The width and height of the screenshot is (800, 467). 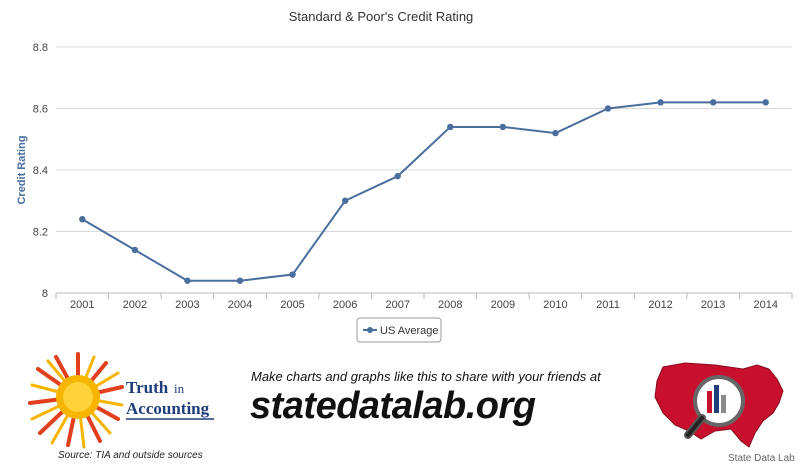 I want to click on tia-source-note: Source: TIA and outside sources, so click(x=130, y=455).